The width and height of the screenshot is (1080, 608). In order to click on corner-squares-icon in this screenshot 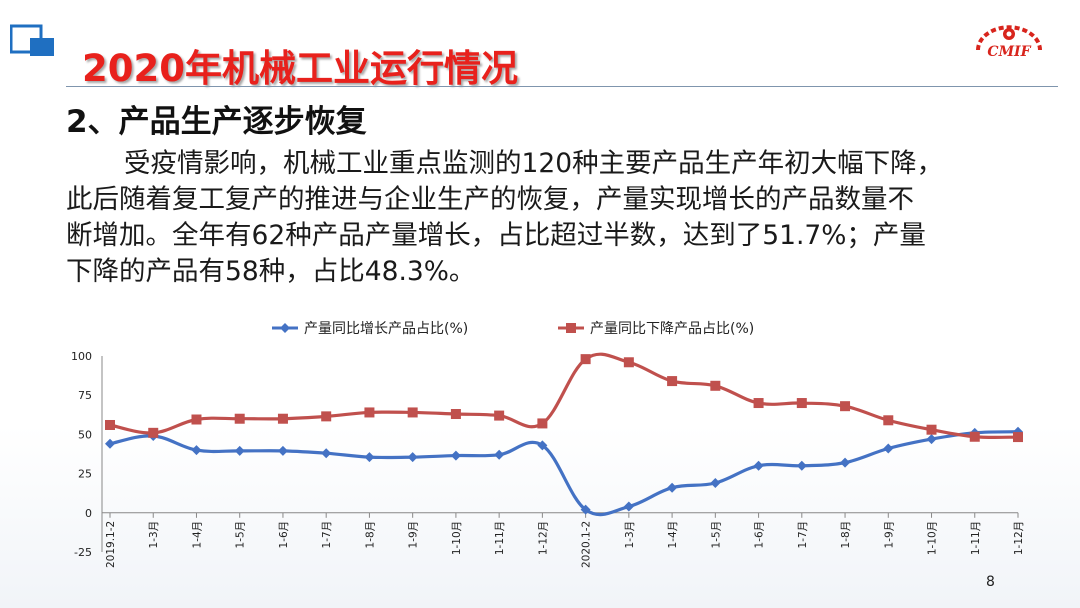, I will do `click(32, 40)`.